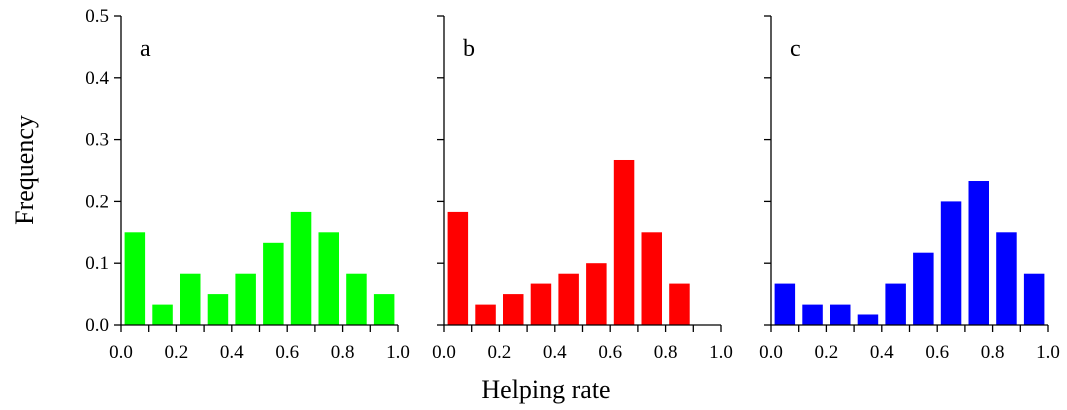  I want to click on y-tick-label: 0.4, so click(97, 78).